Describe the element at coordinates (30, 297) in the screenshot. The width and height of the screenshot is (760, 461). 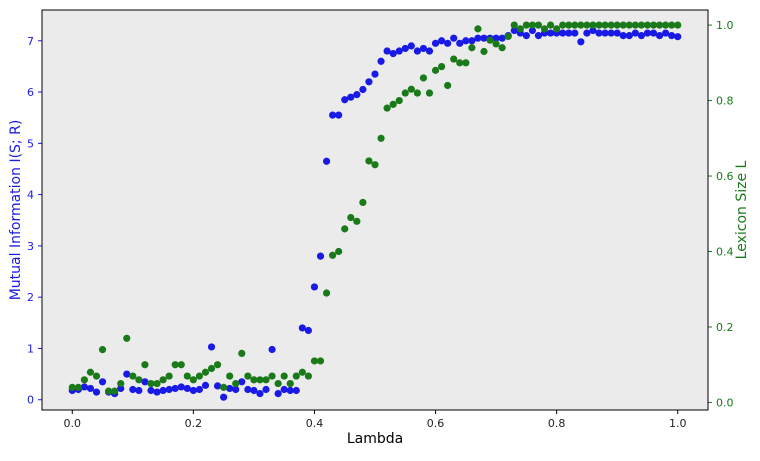
I see `left-y-tick-label: 2` at that location.